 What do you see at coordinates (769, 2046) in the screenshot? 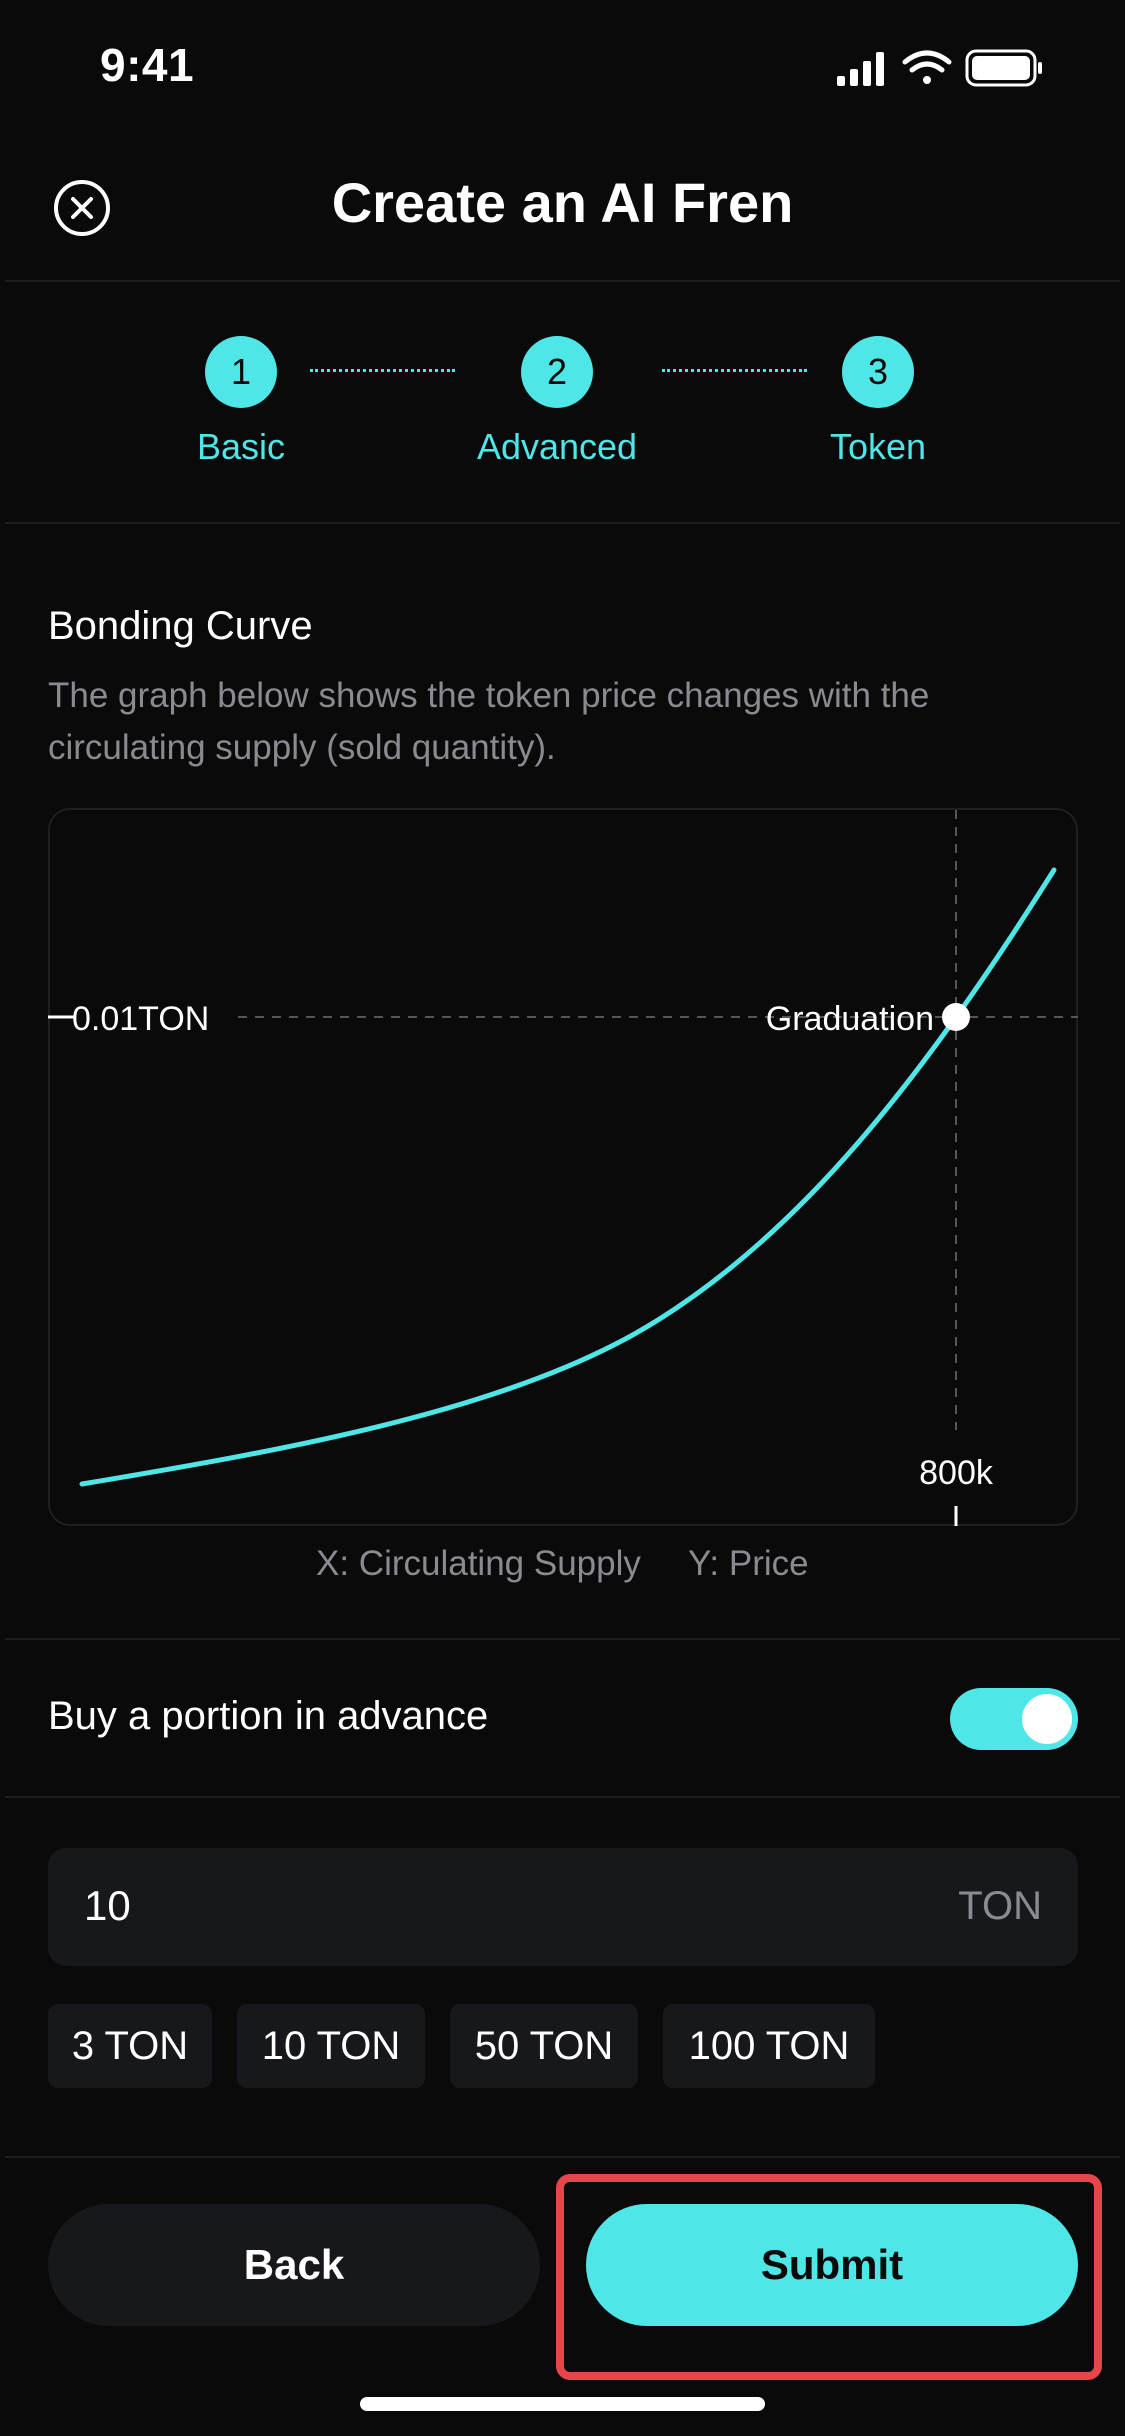
I see `preset-100-ton-button: 100 TON` at bounding box center [769, 2046].